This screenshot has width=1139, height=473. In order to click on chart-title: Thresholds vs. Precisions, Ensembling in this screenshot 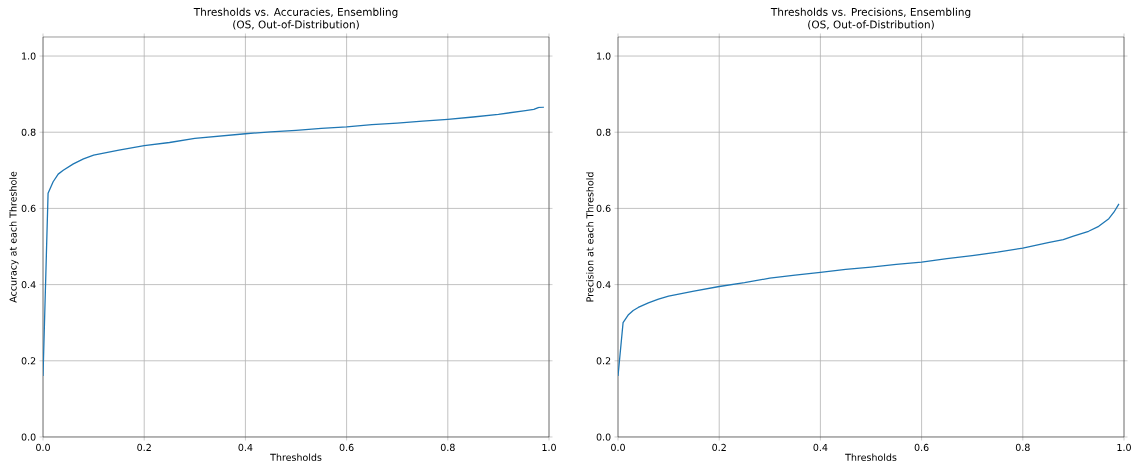, I will do `click(870, 12)`.